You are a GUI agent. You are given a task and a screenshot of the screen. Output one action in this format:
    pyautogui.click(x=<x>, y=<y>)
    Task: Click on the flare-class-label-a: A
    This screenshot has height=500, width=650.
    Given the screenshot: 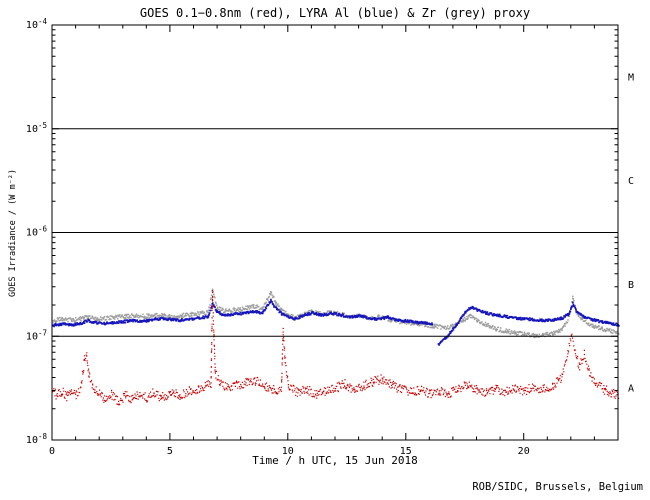 What is the action you would take?
    pyautogui.click(x=631, y=389)
    